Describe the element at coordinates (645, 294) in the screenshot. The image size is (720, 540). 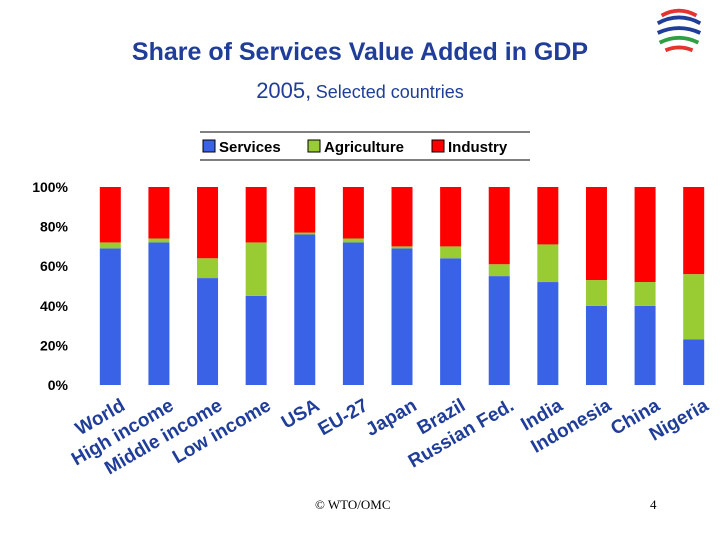
I see `bar-agriculture-china` at that location.